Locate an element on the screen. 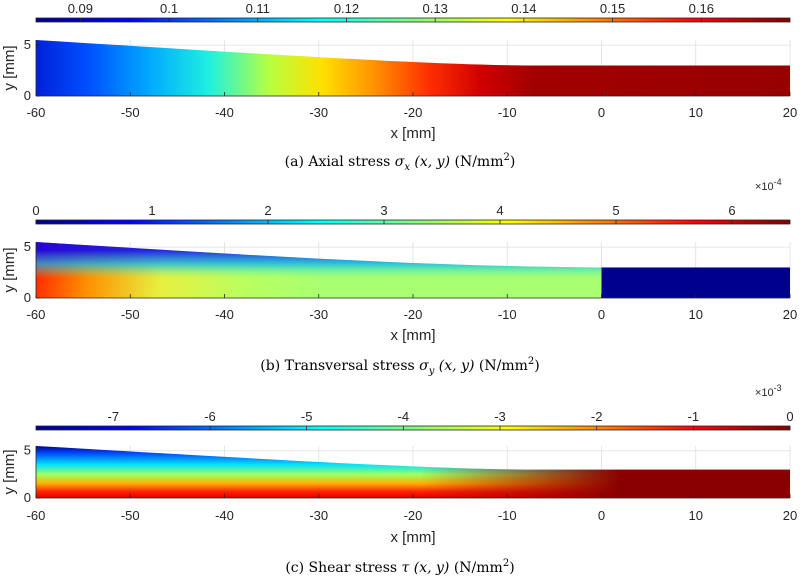  caption: (a) Axial stress σx (x, y) (N/mm2) is located at coordinates (400, 162).